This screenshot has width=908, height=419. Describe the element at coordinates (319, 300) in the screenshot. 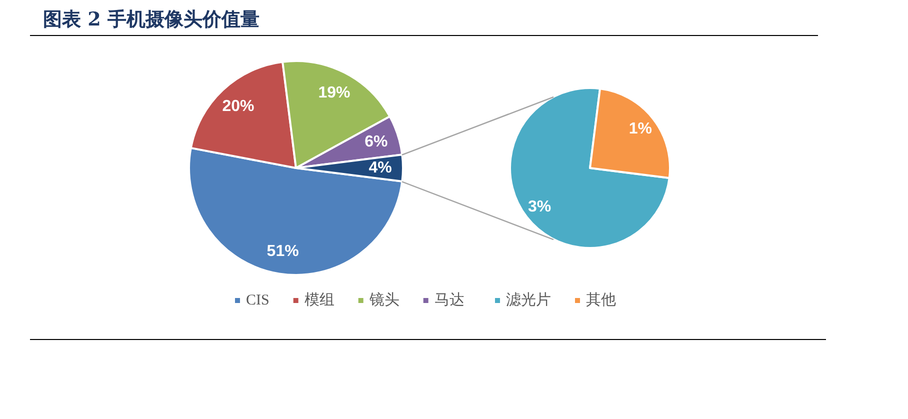

I see `legend-label: 模组` at that location.